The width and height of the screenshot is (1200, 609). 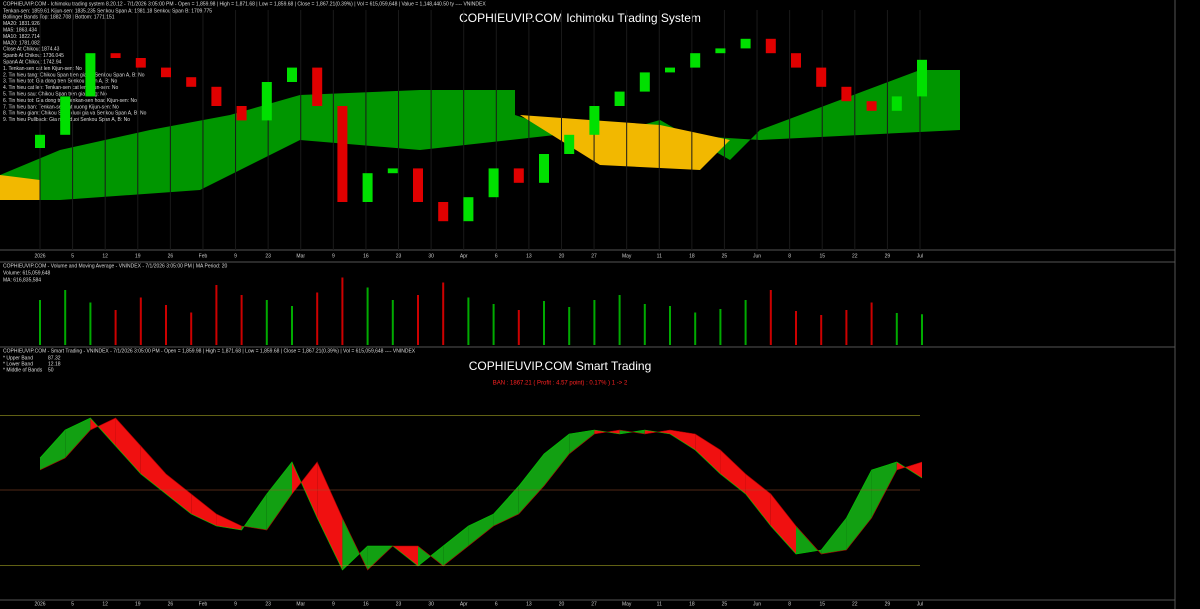 I want to click on note: MA20: 1831.926, so click(x=21, y=24).